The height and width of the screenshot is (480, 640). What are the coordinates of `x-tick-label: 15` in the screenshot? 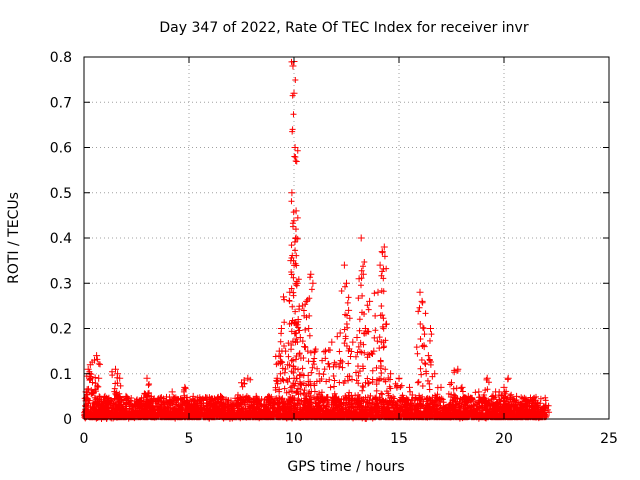 It's located at (399, 439).